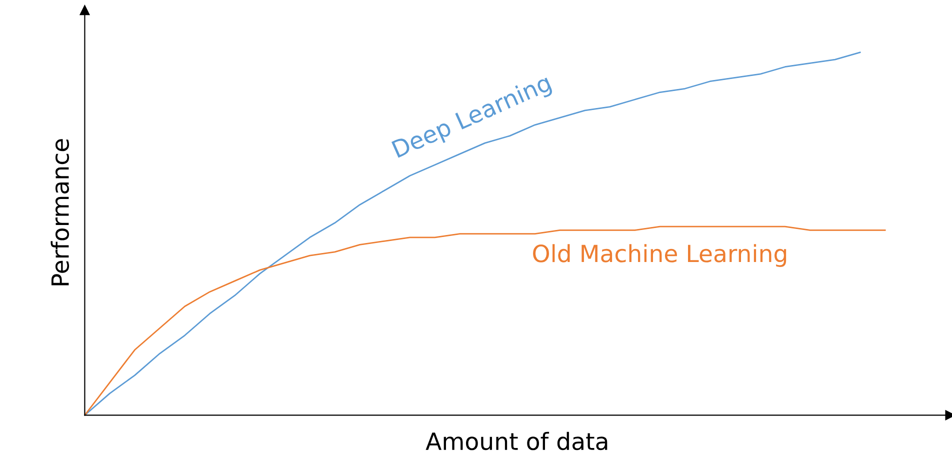  I want to click on x-axis-title: Amount of data, so click(517, 441).